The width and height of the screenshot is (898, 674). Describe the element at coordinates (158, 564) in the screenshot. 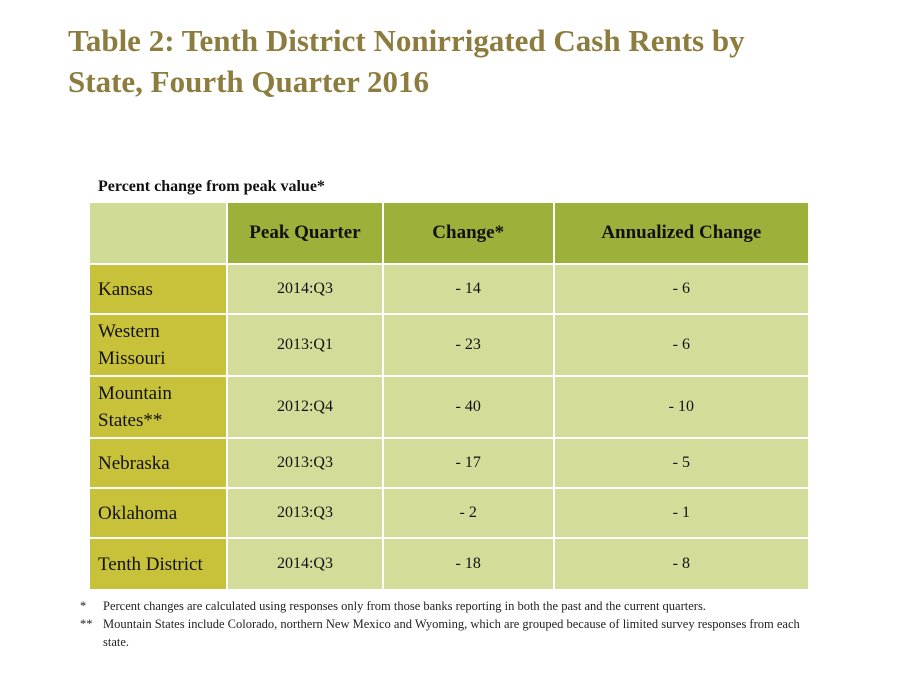

I see `state-cell: Tenth District` at that location.